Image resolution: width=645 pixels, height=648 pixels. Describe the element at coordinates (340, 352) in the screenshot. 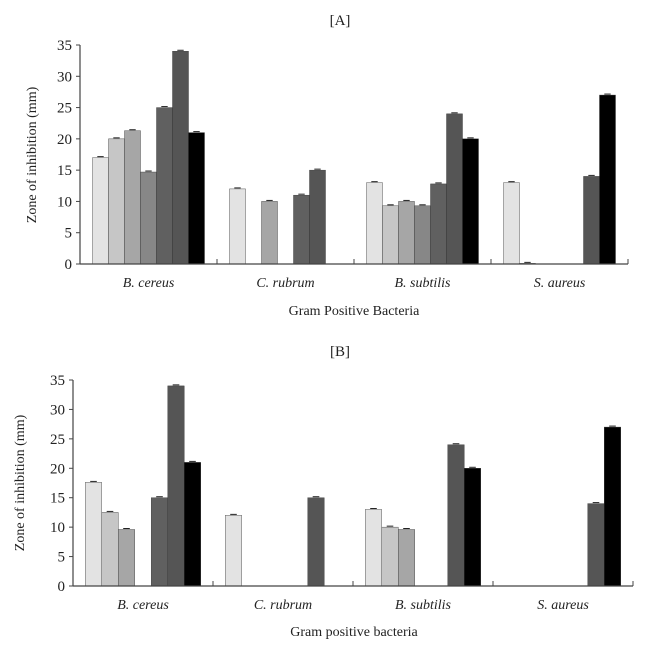

I see `chart-title: [B]` at that location.